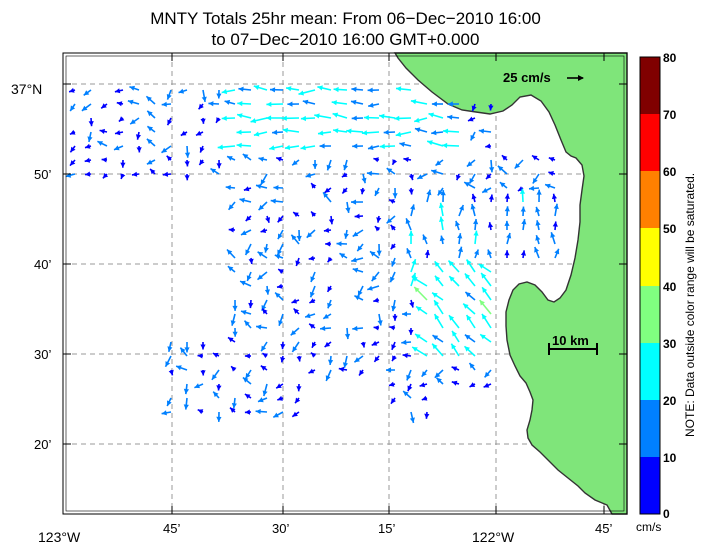 The width and height of the screenshot is (703, 548). I want to click on y-tick-label-30: 30’, so click(42, 354).